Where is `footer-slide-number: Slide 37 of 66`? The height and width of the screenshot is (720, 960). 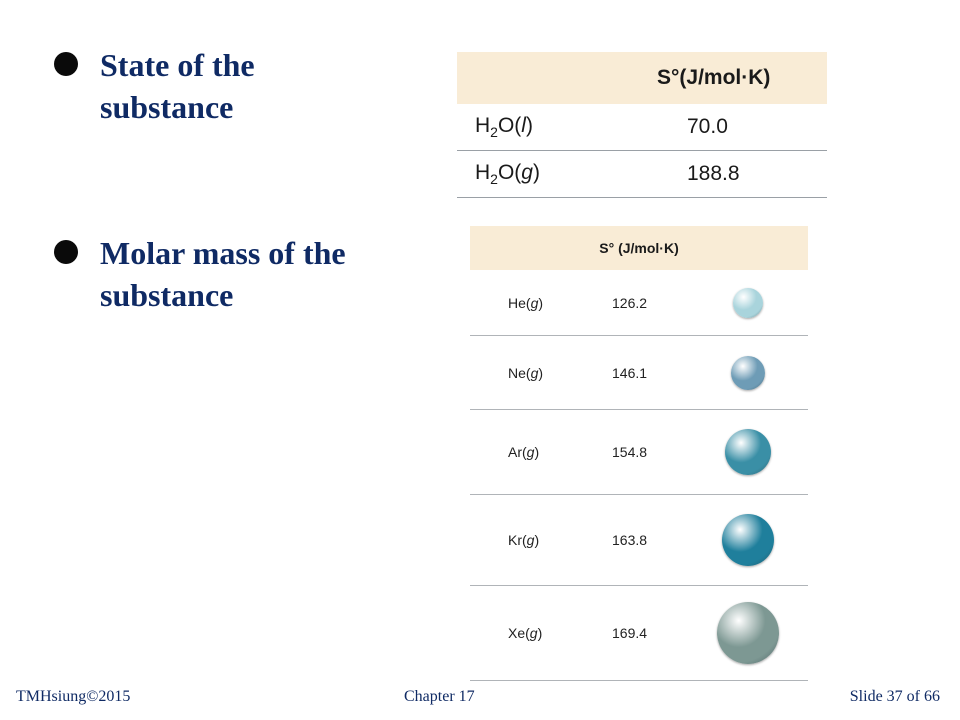
footer-slide-number: Slide 37 of 66 is located at coordinates (894, 696).